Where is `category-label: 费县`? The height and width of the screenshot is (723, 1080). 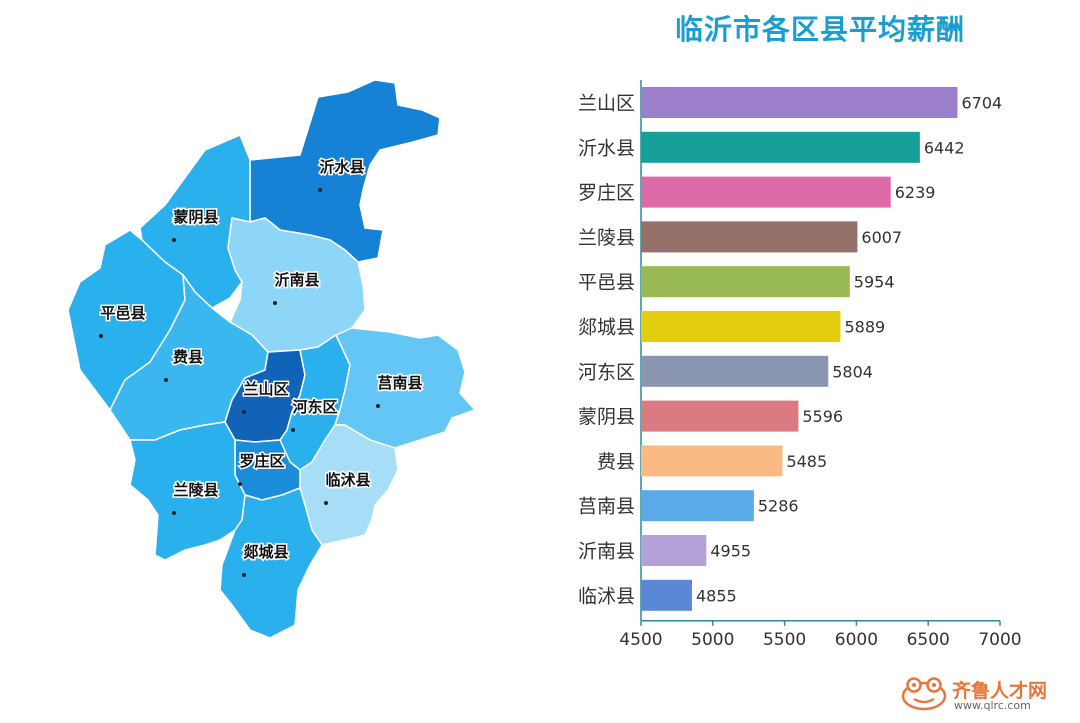 category-label: 费县 is located at coordinates (616, 462).